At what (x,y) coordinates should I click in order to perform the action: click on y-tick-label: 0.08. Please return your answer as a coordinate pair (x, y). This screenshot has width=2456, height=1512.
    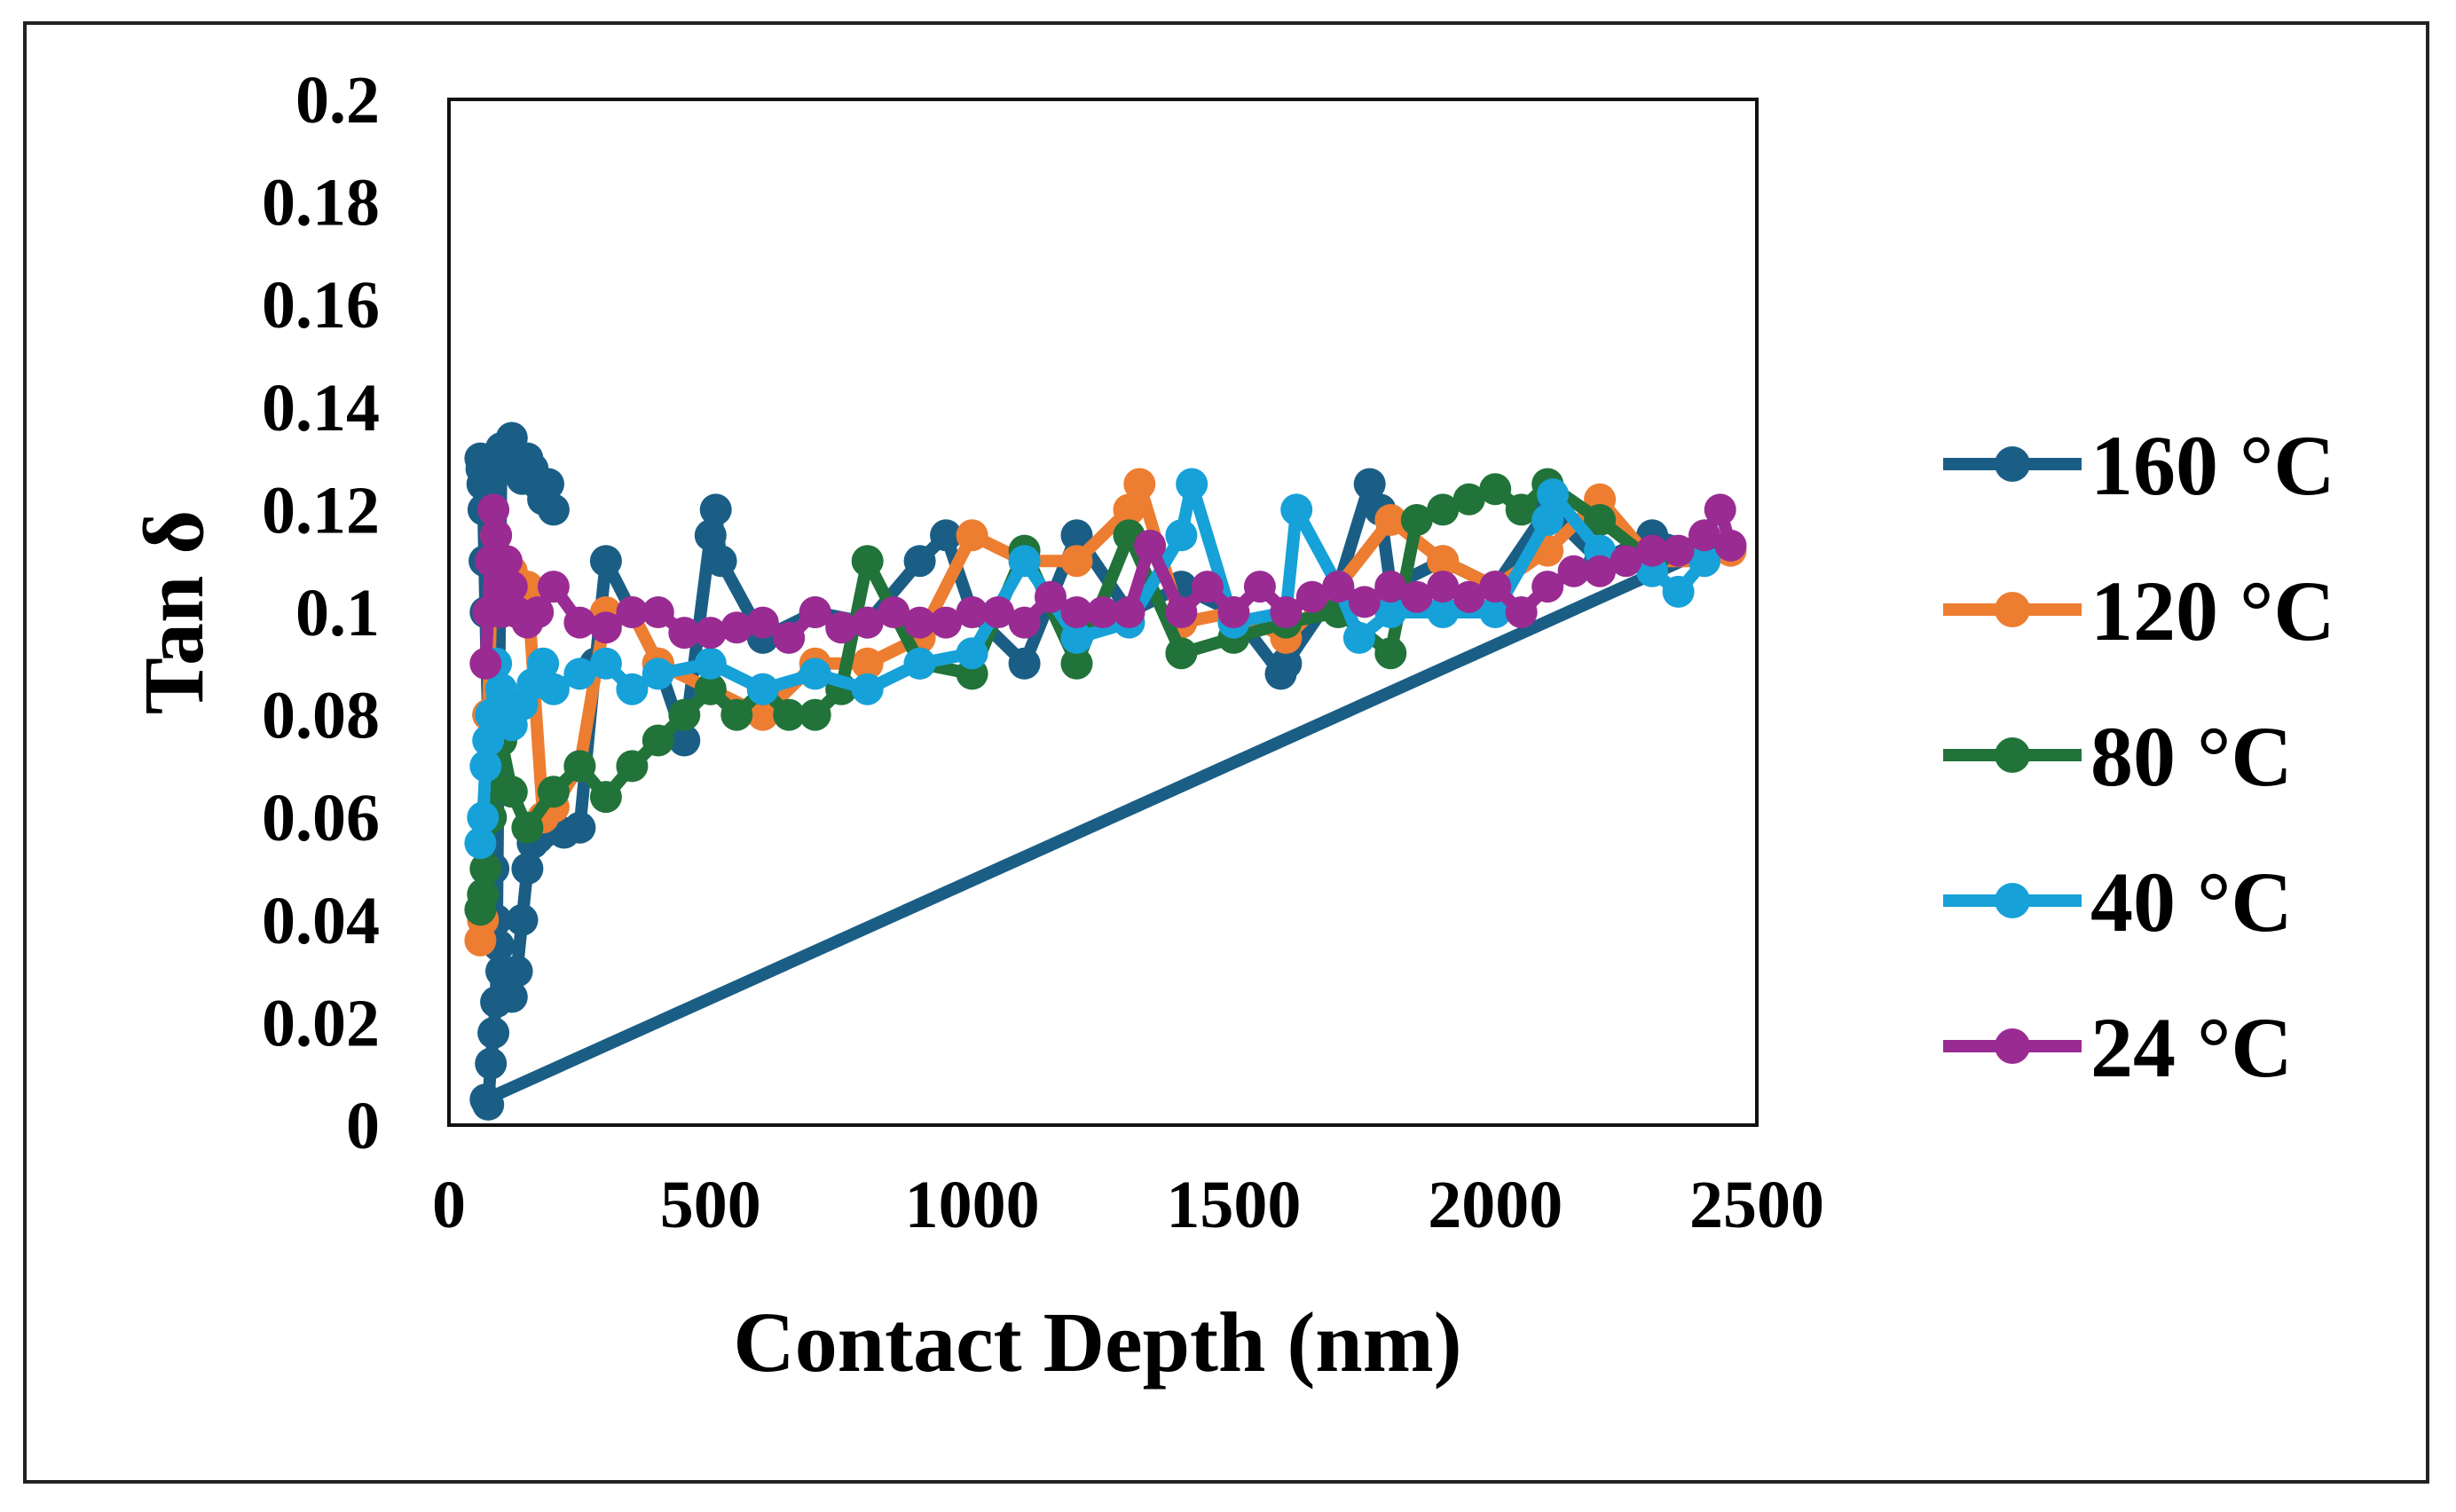
    Looking at the image, I should click on (321, 716).